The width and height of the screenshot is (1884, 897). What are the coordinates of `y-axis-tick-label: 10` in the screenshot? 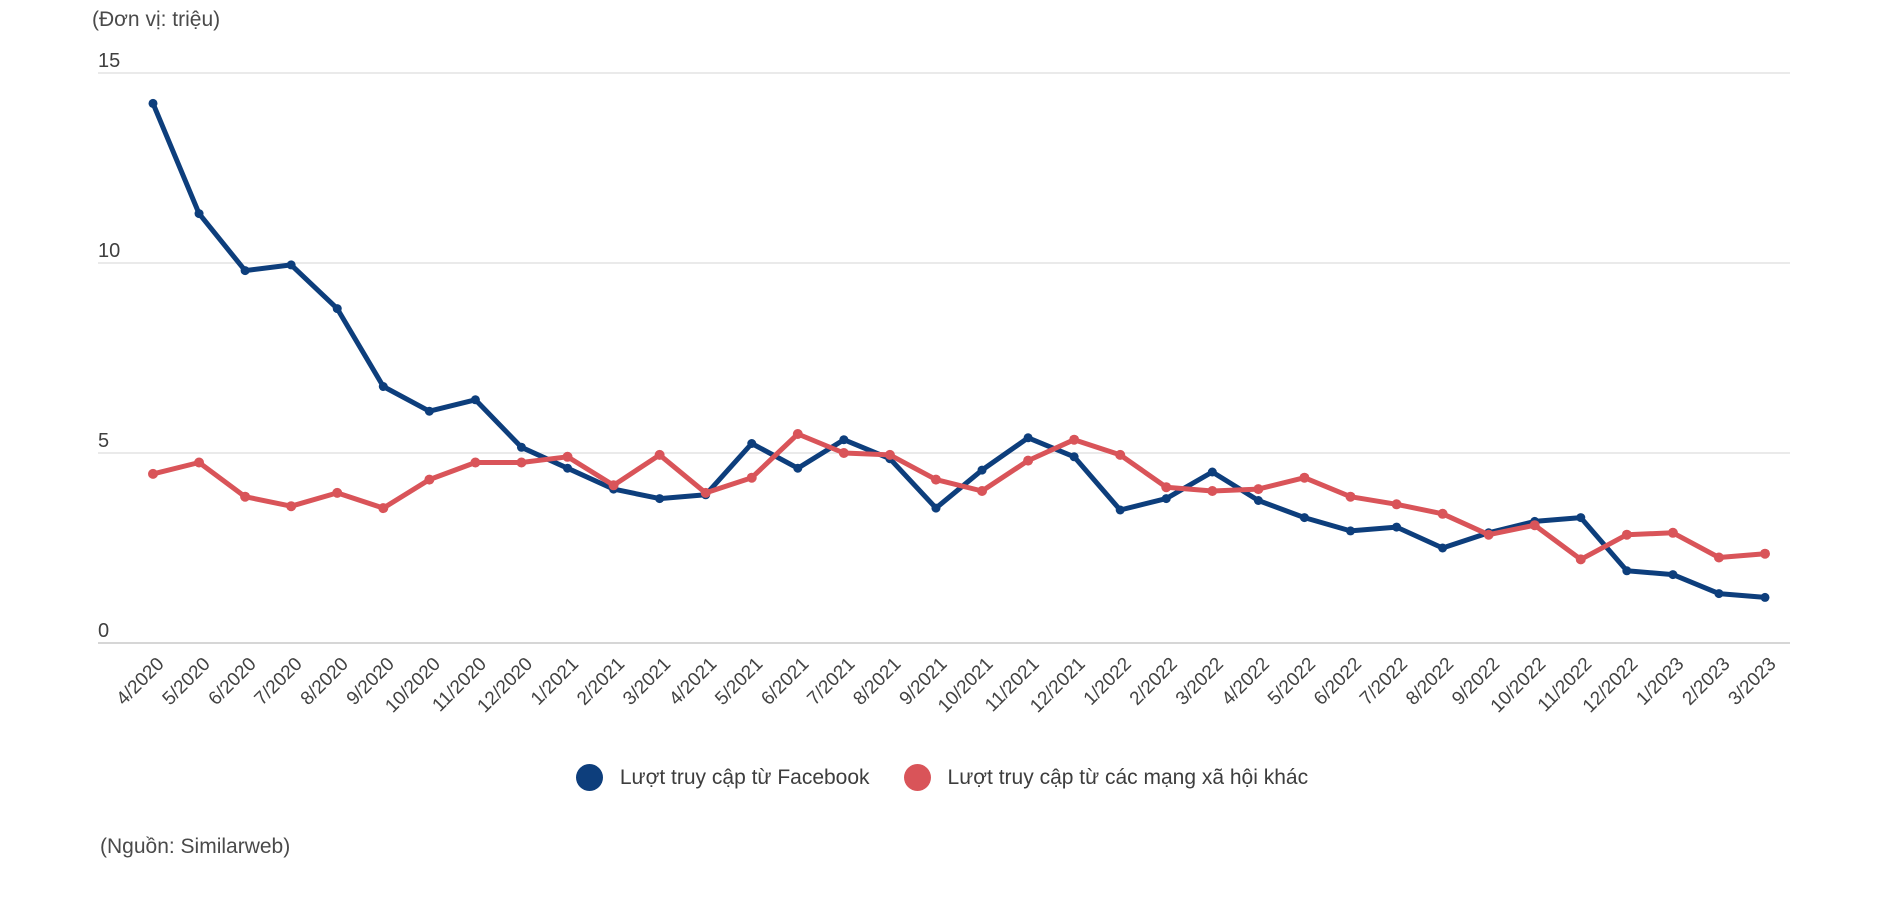 It's located at (109, 251).